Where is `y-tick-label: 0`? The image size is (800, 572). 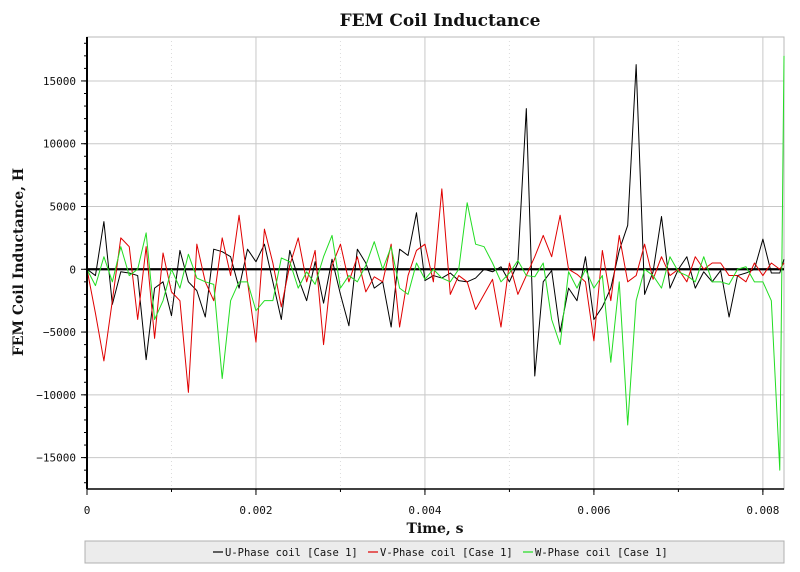 y-tick-label: 0 is located at coordinates (72, 269).